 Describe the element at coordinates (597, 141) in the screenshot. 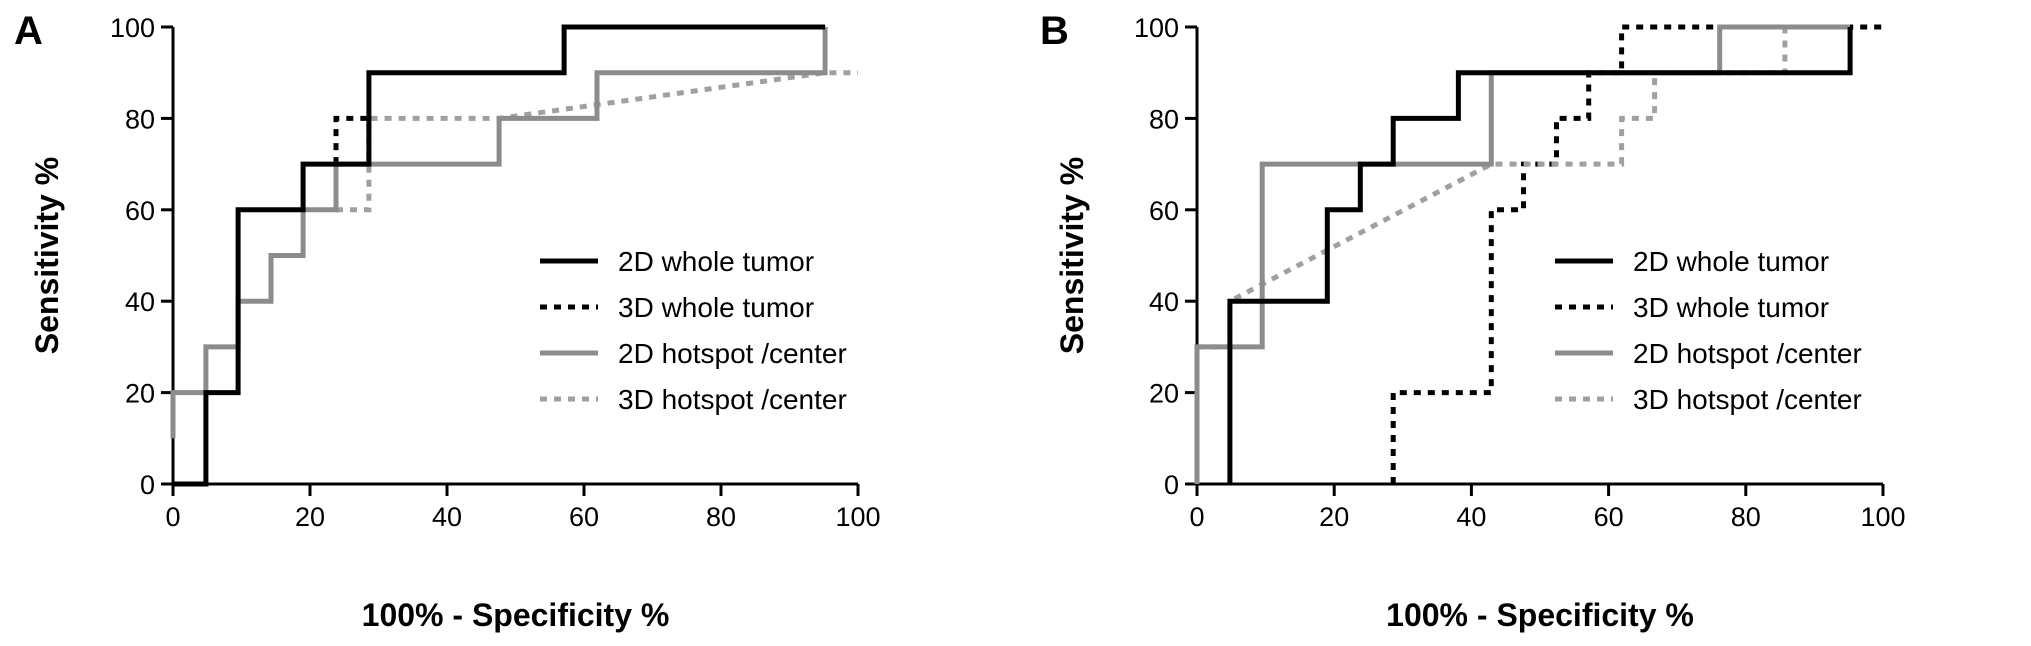

I see `series-line-3d-hotspot-center` at that location.